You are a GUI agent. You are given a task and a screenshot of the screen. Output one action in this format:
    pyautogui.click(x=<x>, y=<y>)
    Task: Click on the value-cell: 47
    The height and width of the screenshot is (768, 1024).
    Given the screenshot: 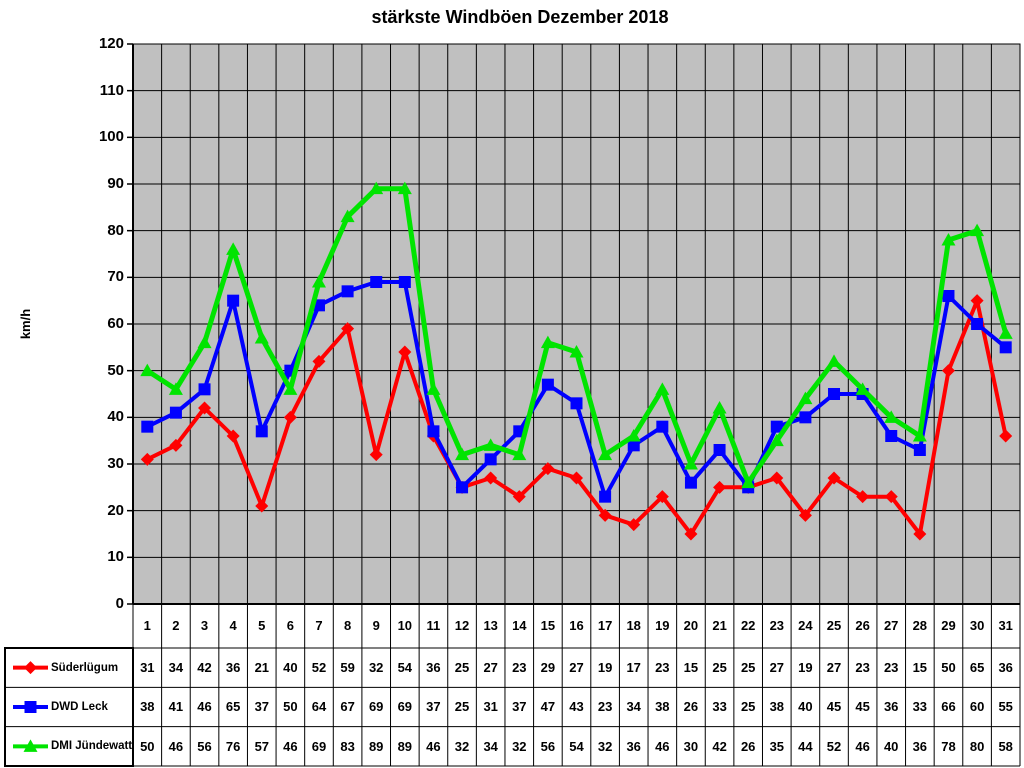 What is the action you would take?
    pyautogui.click(x=548, y=707)
    